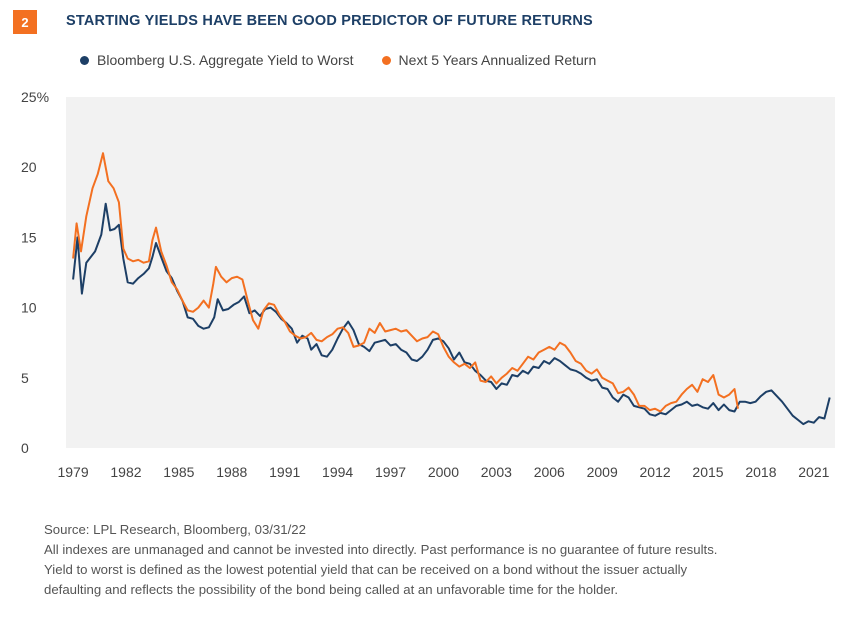 Image resolution: width=845 pixels, height=620 pixels. I want to click on y-tick-label: 20, so click(29, 167).